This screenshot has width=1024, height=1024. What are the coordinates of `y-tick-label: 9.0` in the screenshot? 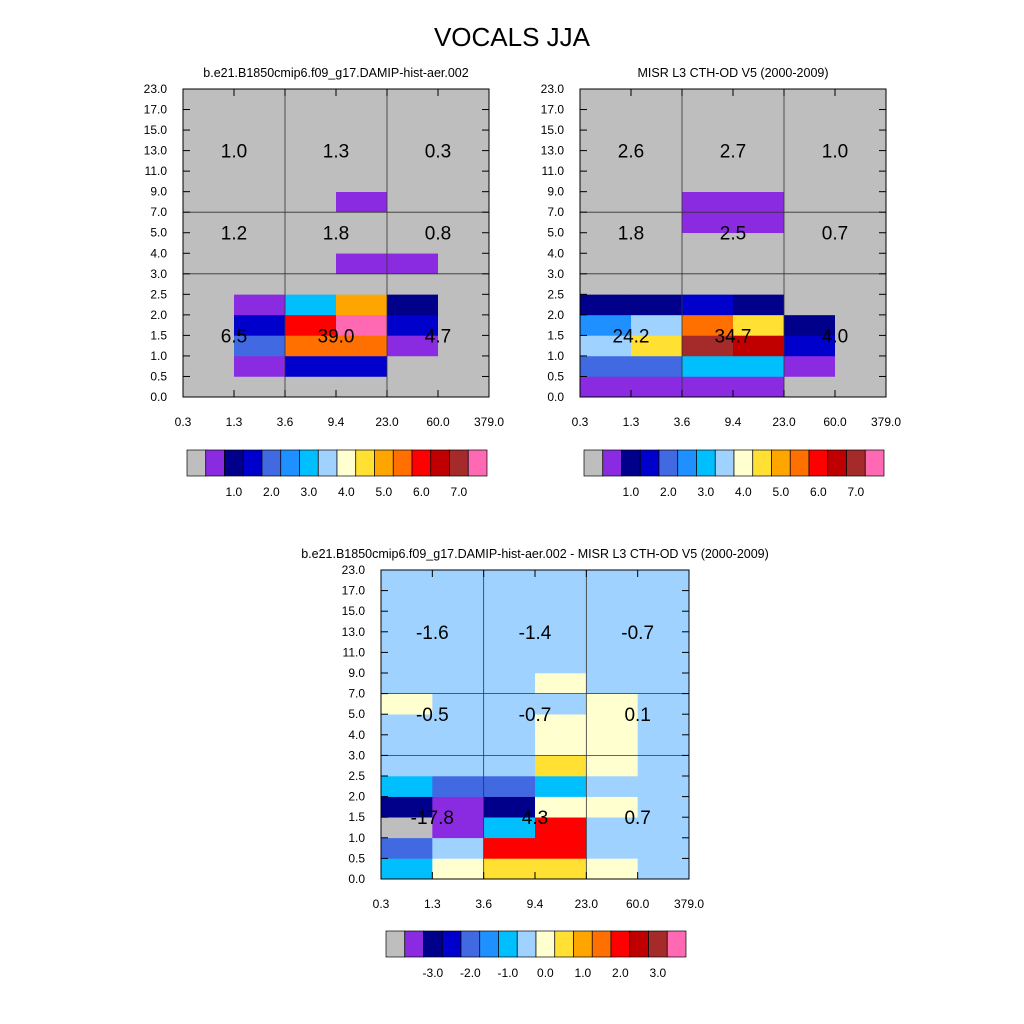 It's located at (158, 192).